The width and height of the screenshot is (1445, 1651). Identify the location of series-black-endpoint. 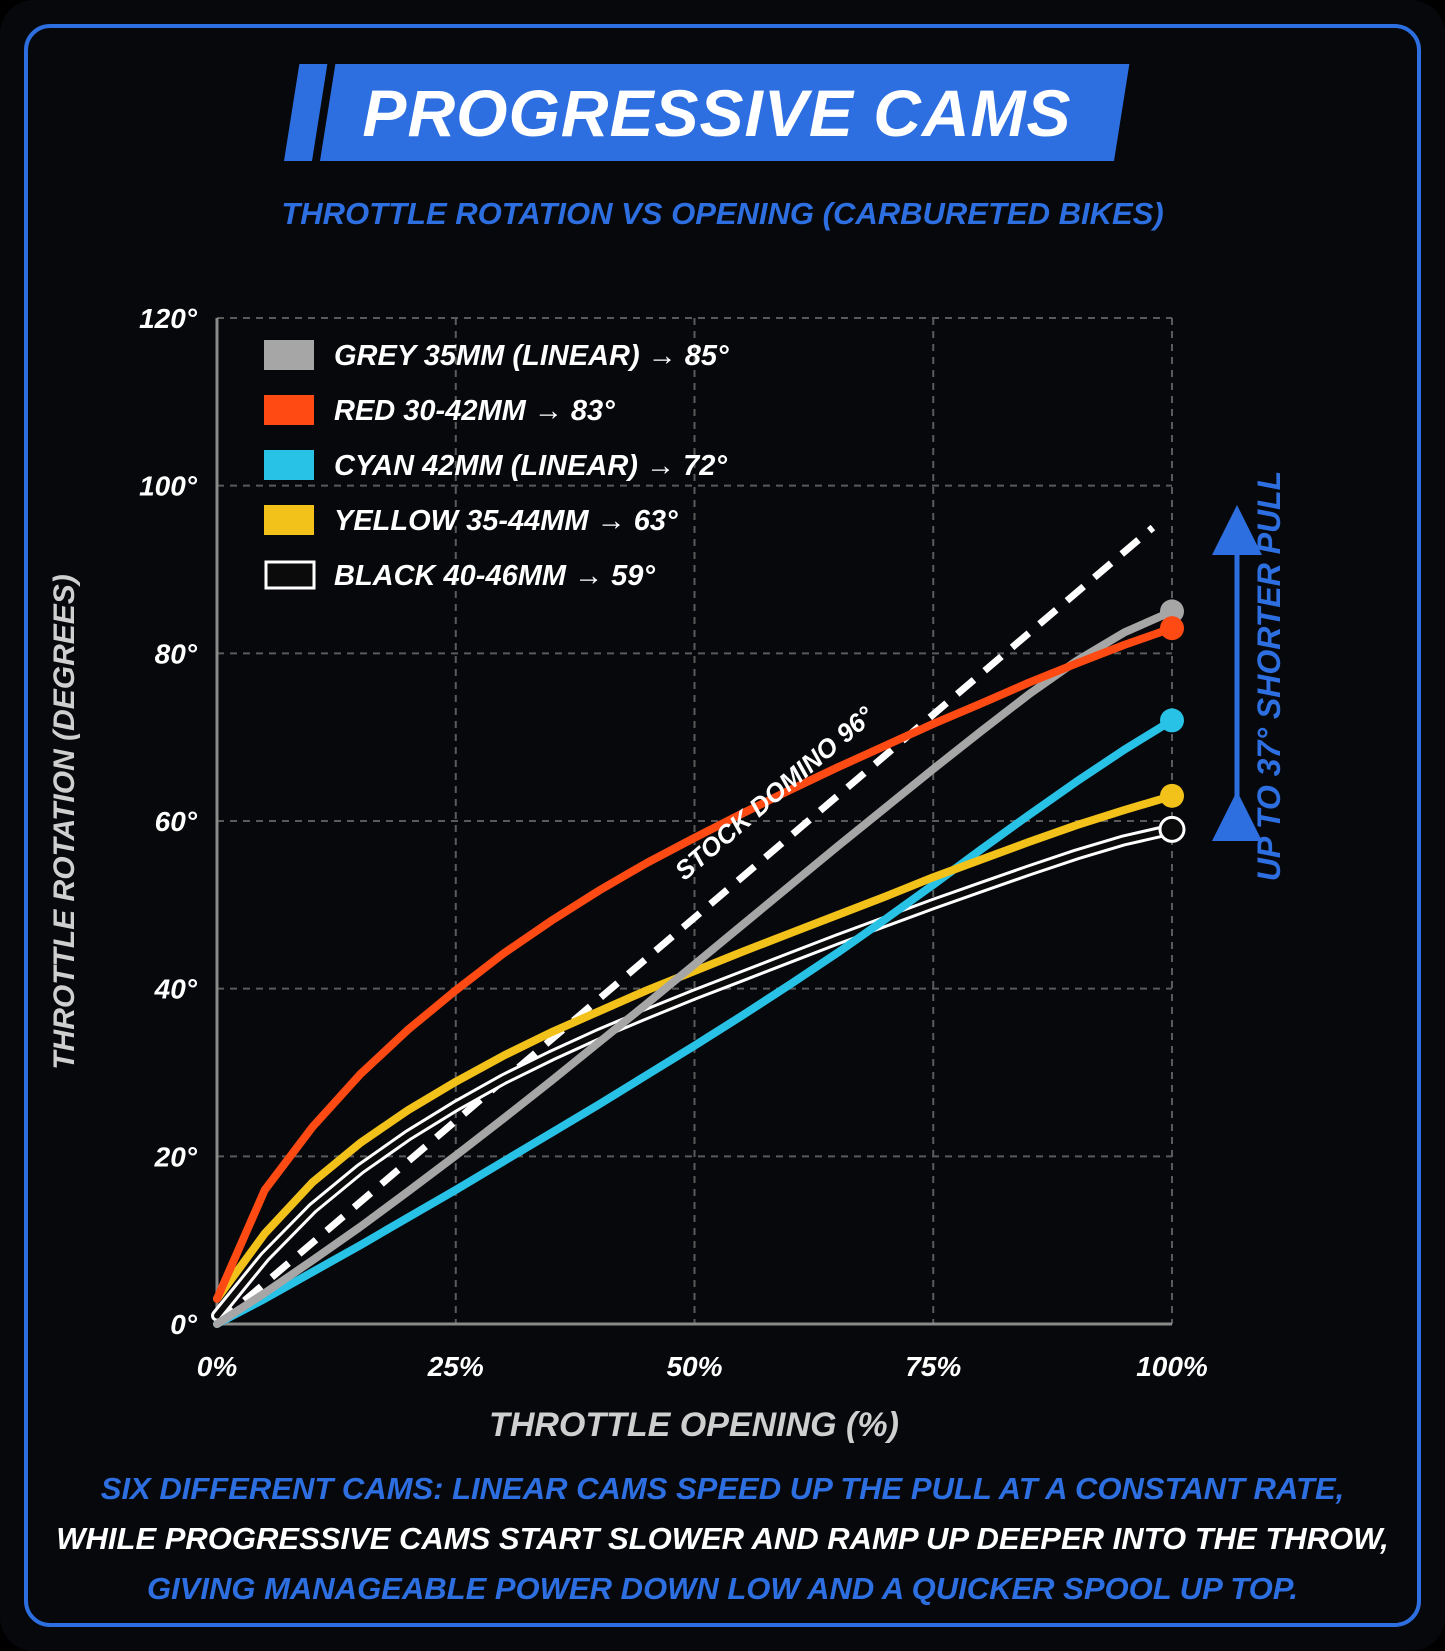
(1172, 829).